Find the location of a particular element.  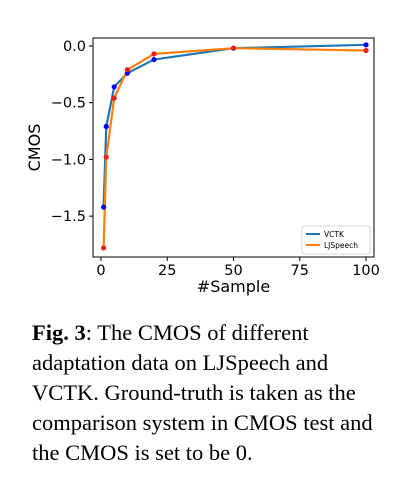

y-tick-label: 0.0 is located at coordinates (74, 47).